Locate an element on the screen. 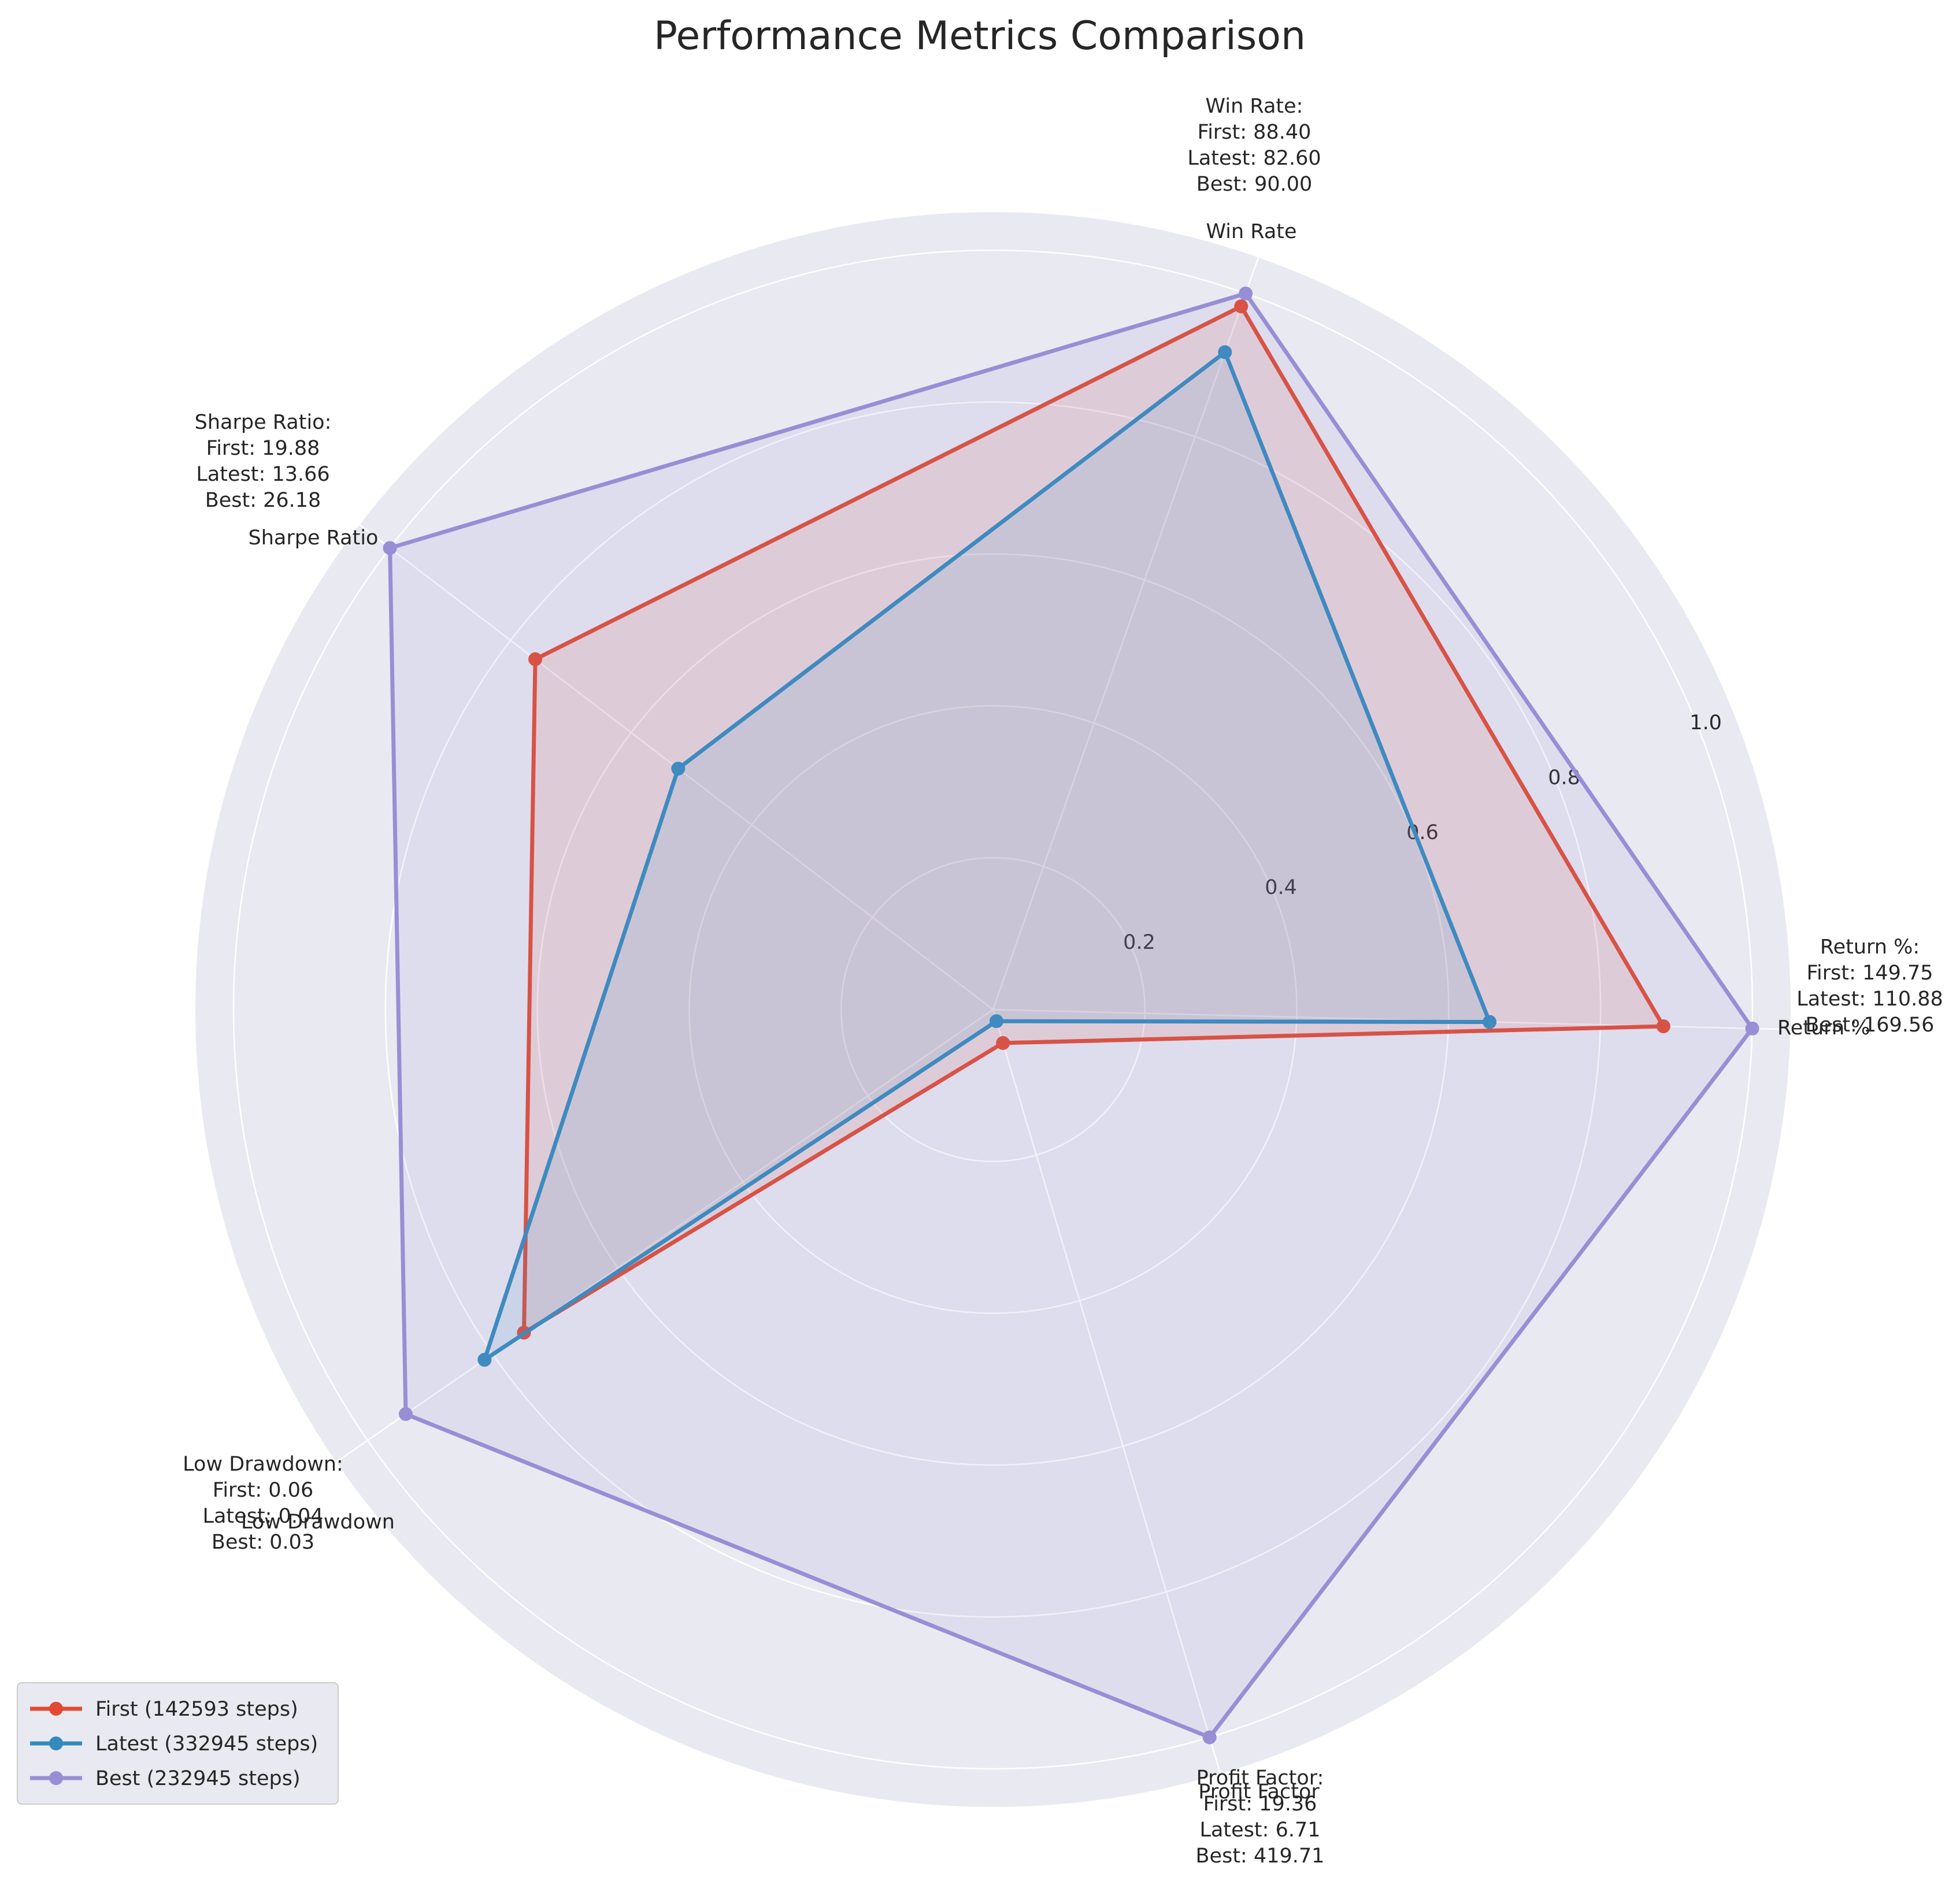 The height and width of the screenshot is (1885, 1960). annotation-line: First: 19.36 is located at coordinates (1260, 1804).